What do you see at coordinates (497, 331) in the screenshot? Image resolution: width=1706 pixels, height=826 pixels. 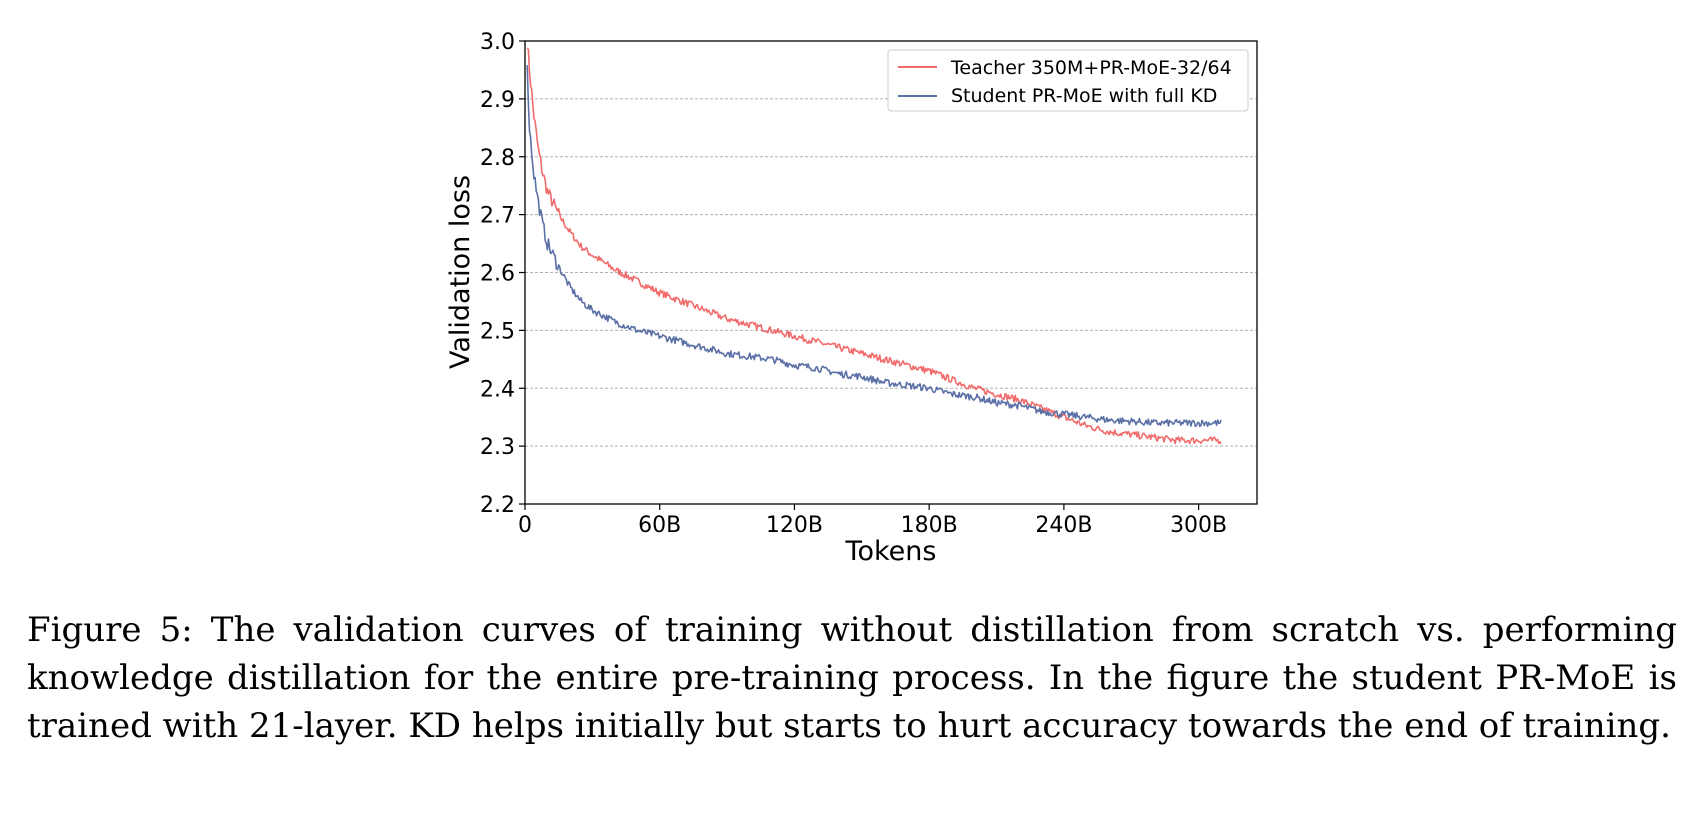 I see `y-tick-label: 2.5` at bounding box center [497, 331].